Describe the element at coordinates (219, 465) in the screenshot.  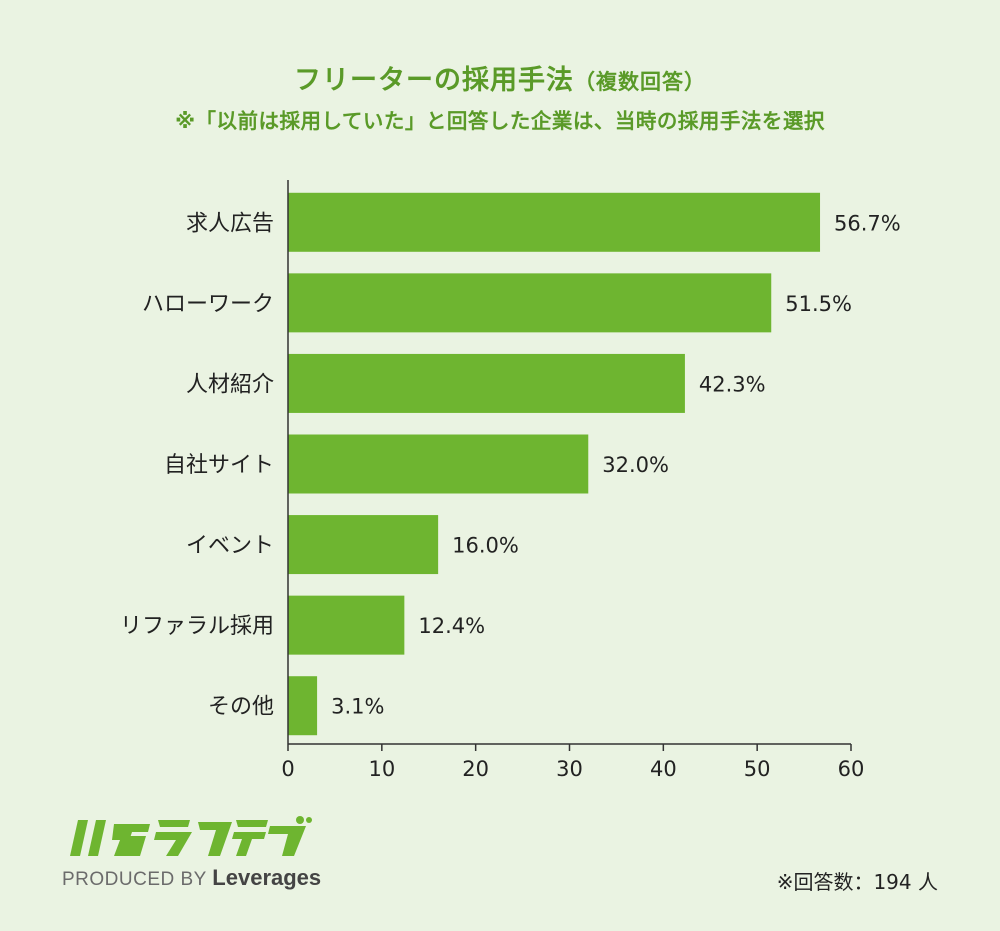
I see `category-label: 自社サイト` at that location.